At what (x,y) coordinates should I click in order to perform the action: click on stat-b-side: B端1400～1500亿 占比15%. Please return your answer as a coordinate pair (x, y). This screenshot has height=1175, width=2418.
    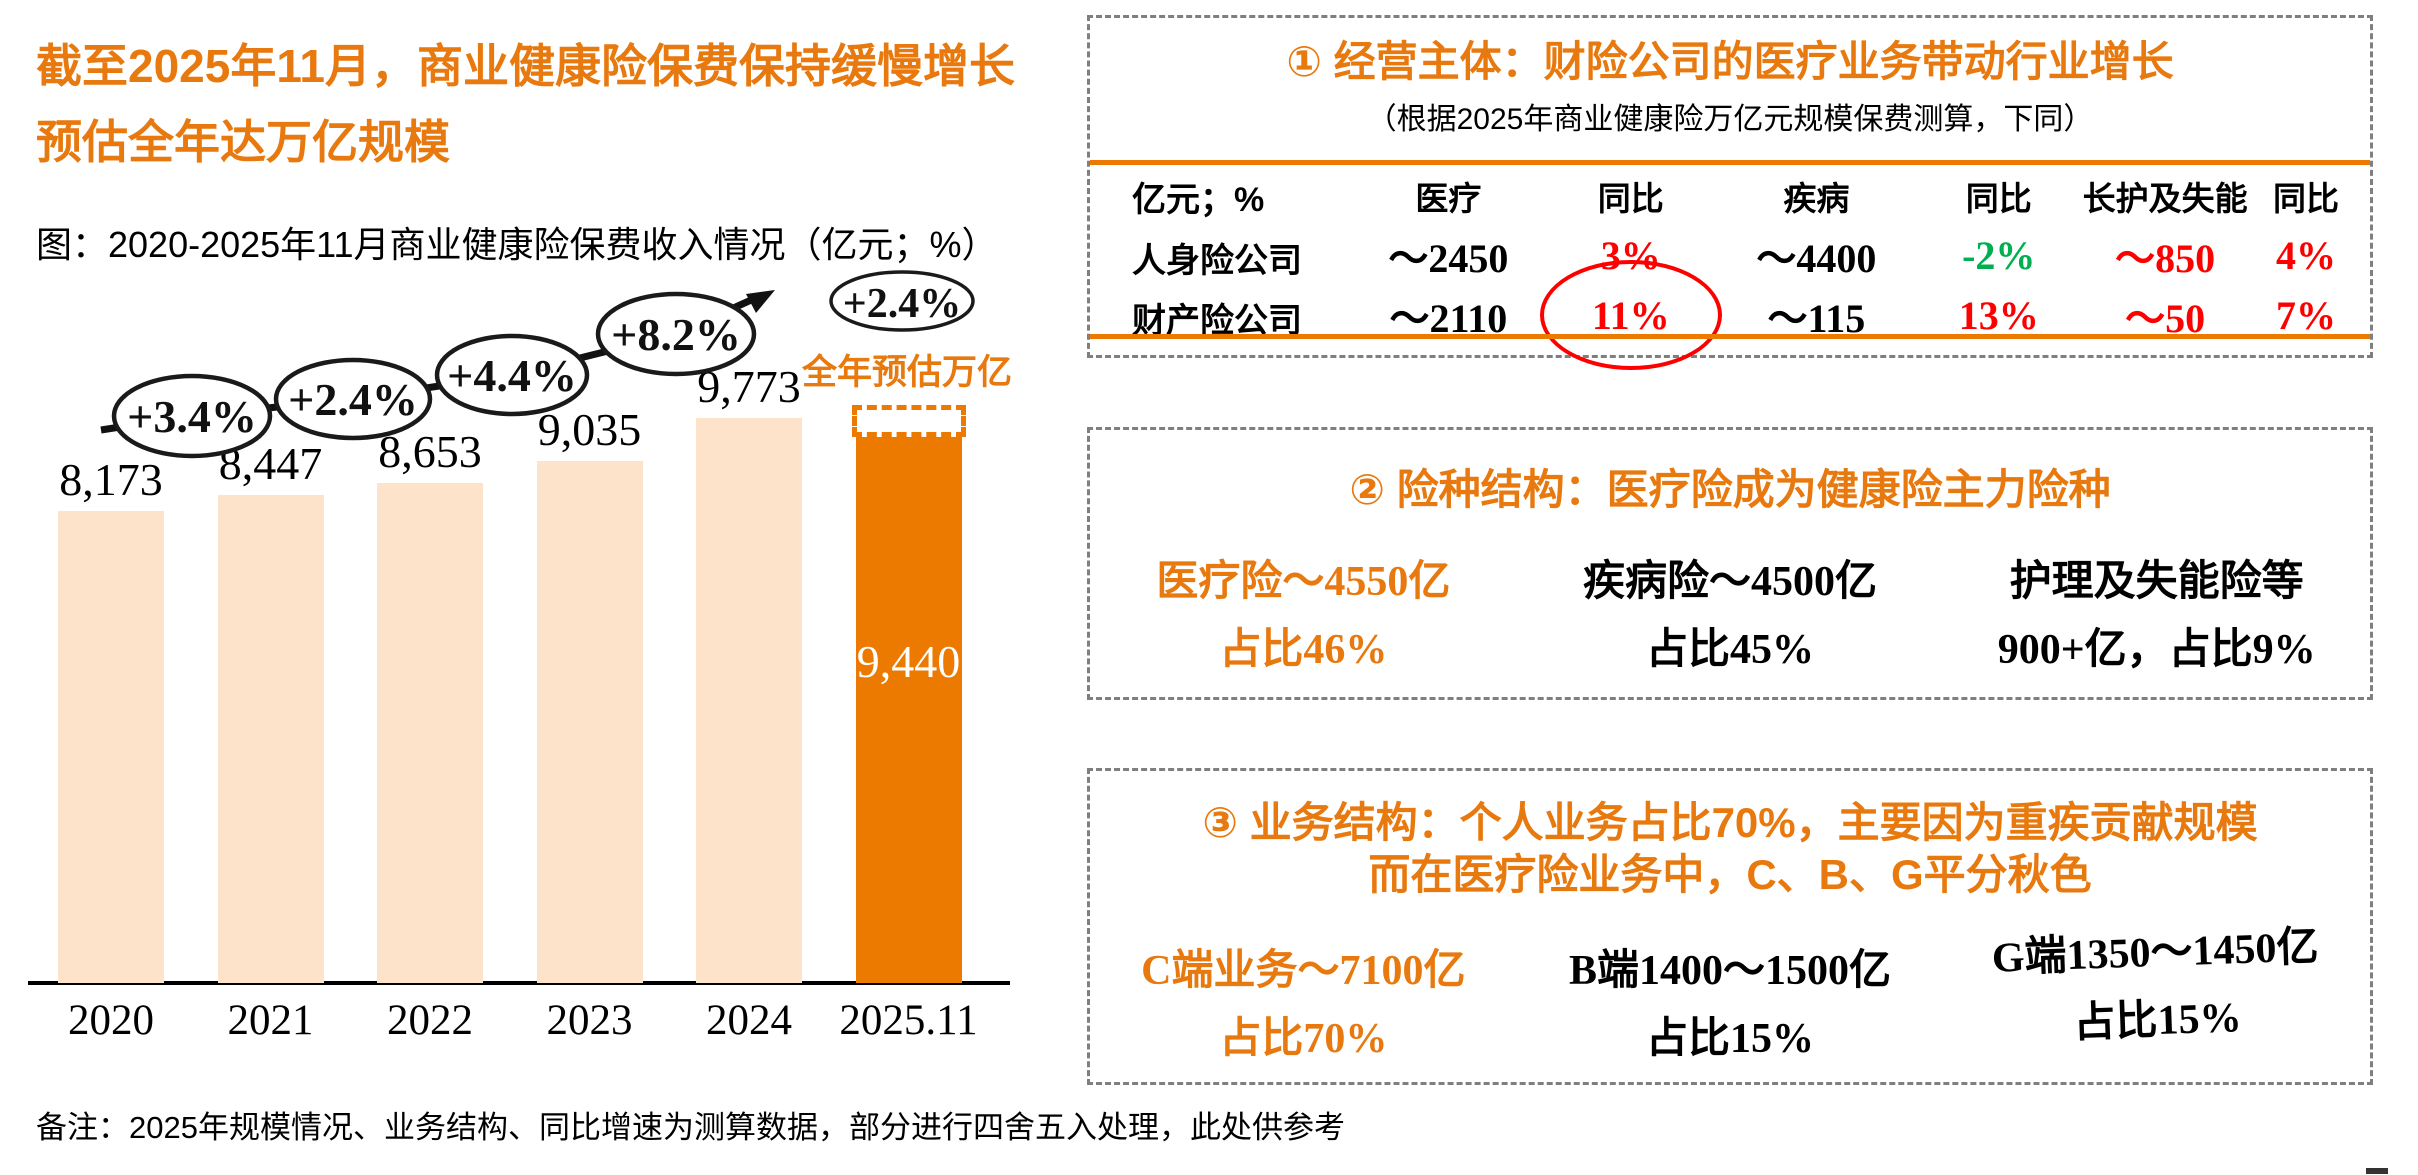
    Looking at the image, I should click on (1730, 1005).